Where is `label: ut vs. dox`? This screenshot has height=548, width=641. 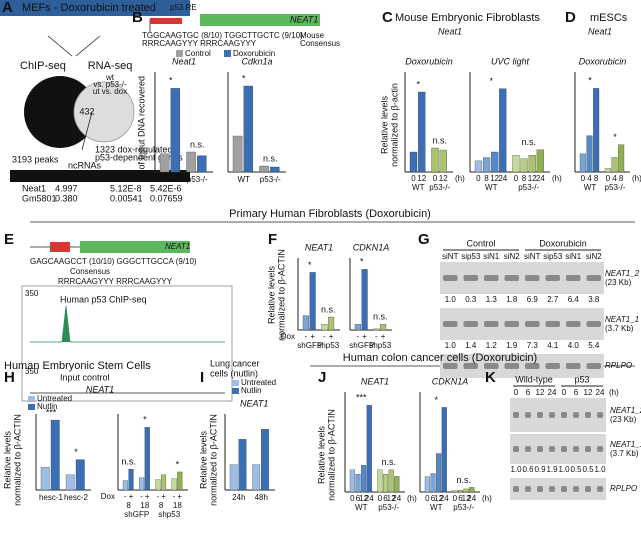 label: ut vs. dox is located at coordinates (110, 91).